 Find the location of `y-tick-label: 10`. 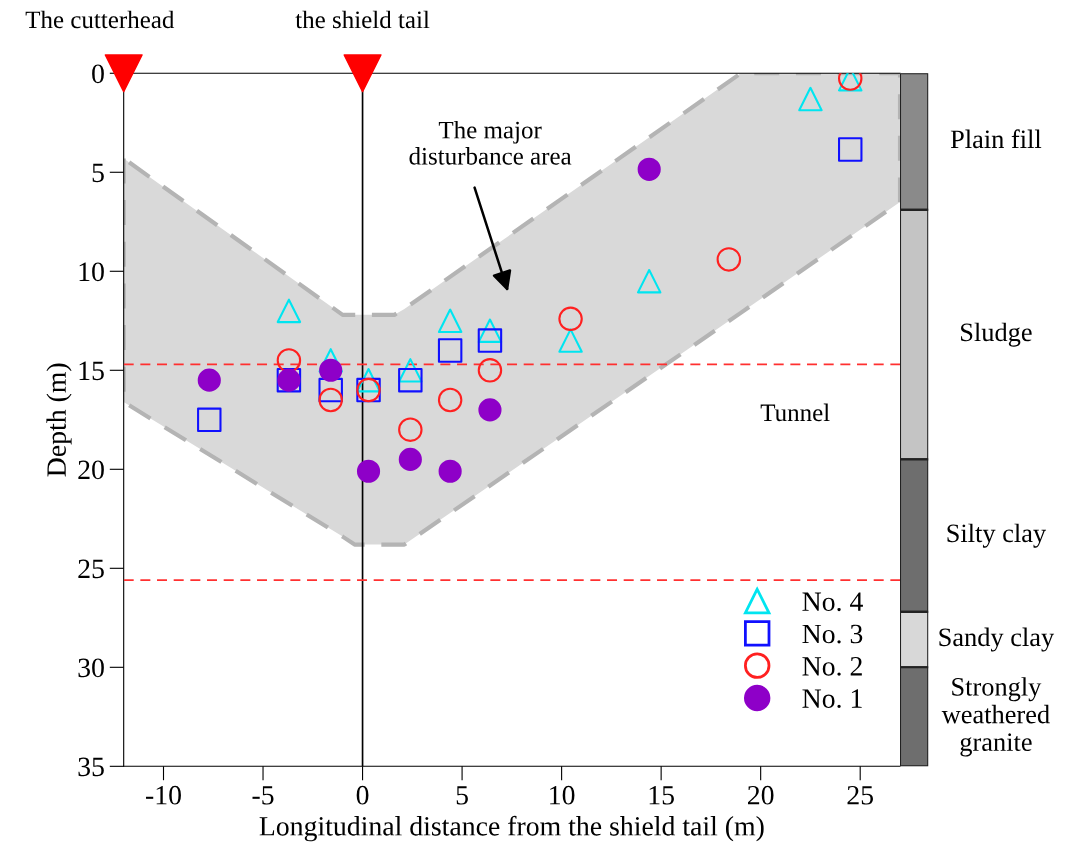

y-tick-label: 10 is located at coordinates (91, 272).